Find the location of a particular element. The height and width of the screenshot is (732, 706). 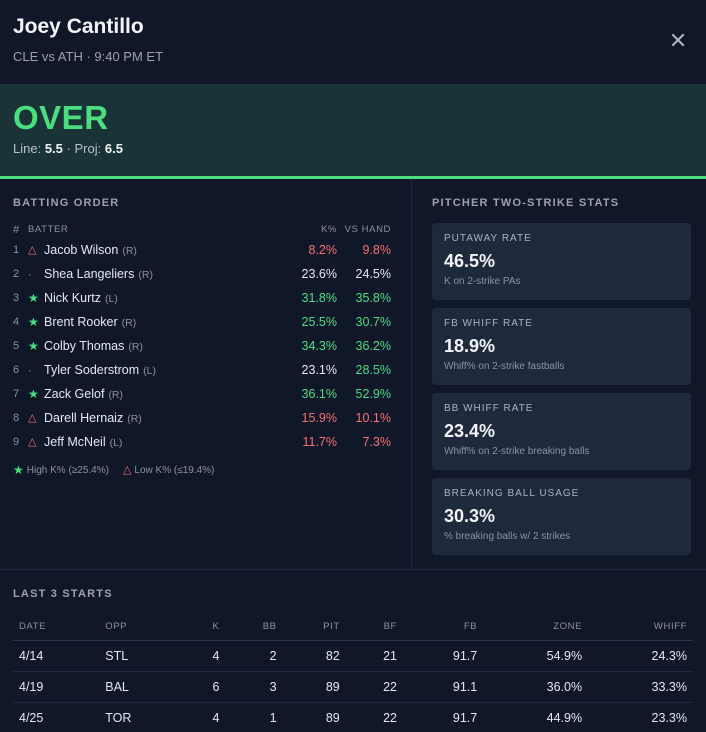

pitcher-name: Joey Cantillo is located at coordinates (78, 26).